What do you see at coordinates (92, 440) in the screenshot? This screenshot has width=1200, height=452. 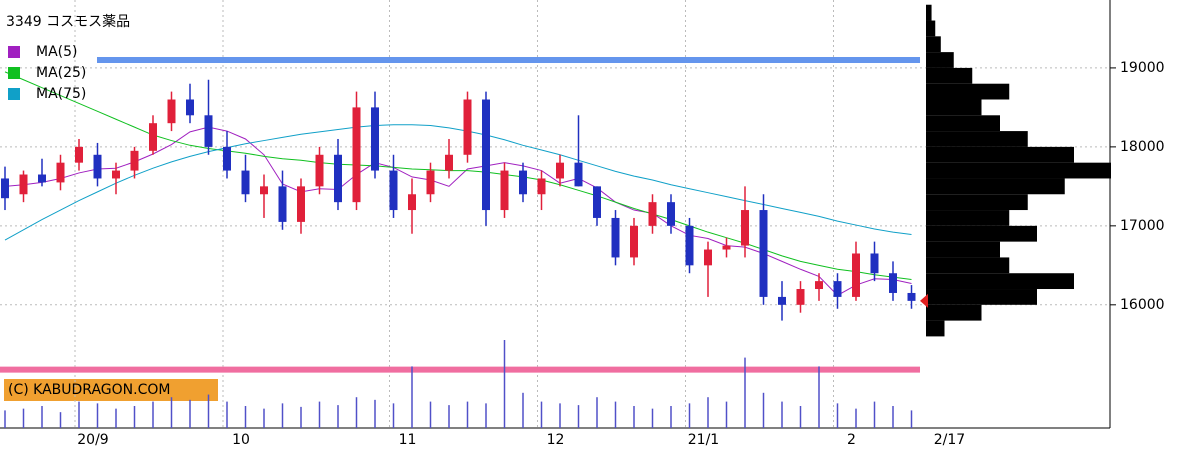 I see `x-tick-label: 20/9` at bounding box center [92, 440].